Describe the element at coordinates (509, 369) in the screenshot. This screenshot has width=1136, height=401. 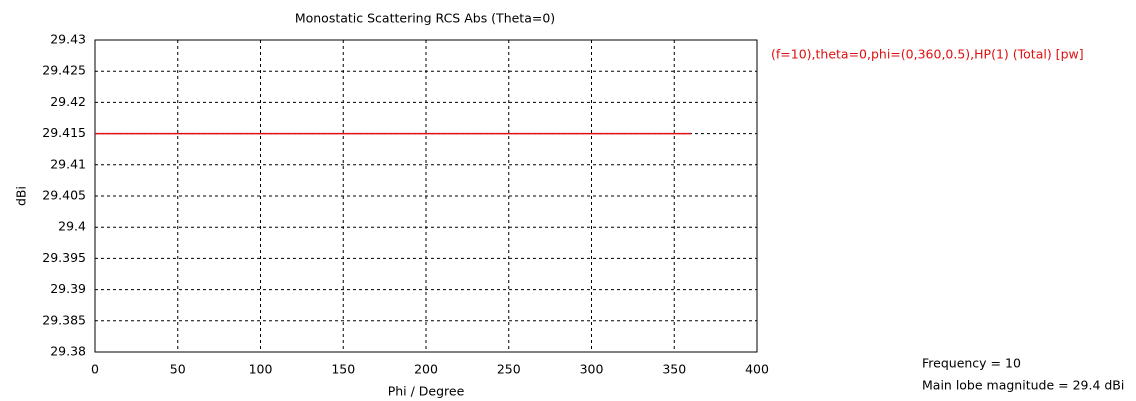
I see `x-tick-label: 250` at that location.